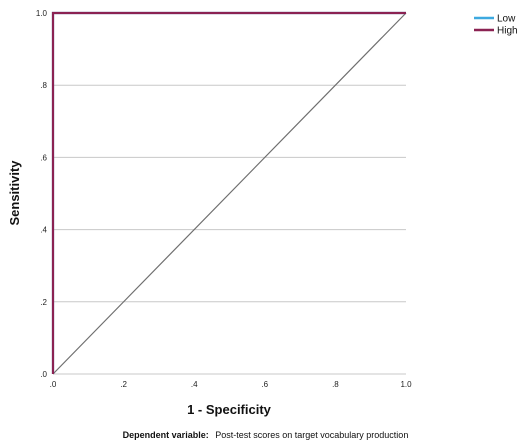 Image resolution: width=531 pixels, height=446 pixels. What do you see at coordinates (42, 13) in the screenshot?
I see `y-tick-label: 1.0` at bounding box center [42, 13].